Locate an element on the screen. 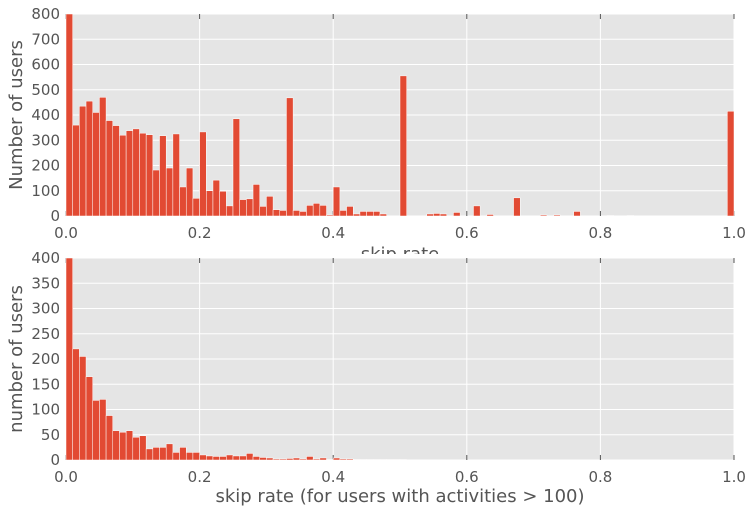 The height and width of the screenshot is (514, 752). y-tick-label: 50 is located at coordinates (50, 435).